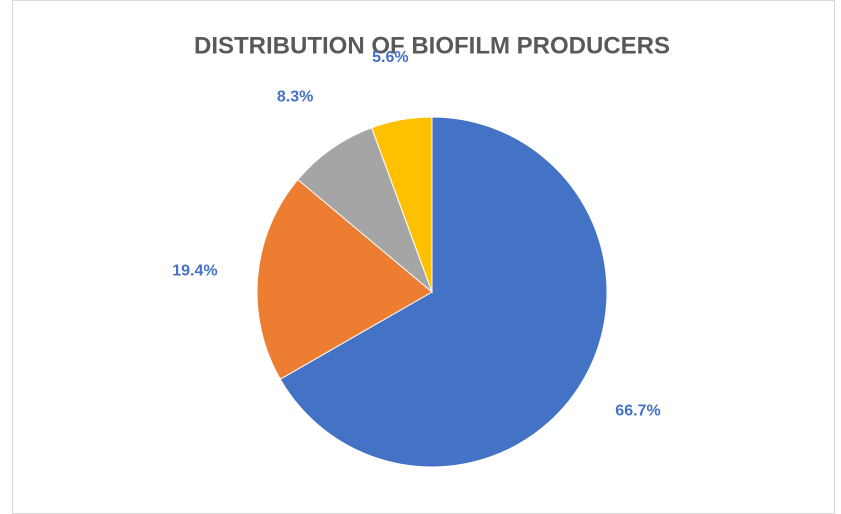 This screenshot has height=514, width=841. I want to click on chart-title: DISTRIBUTION OF BIOFILM PRODUCERS, so click(432, 45).